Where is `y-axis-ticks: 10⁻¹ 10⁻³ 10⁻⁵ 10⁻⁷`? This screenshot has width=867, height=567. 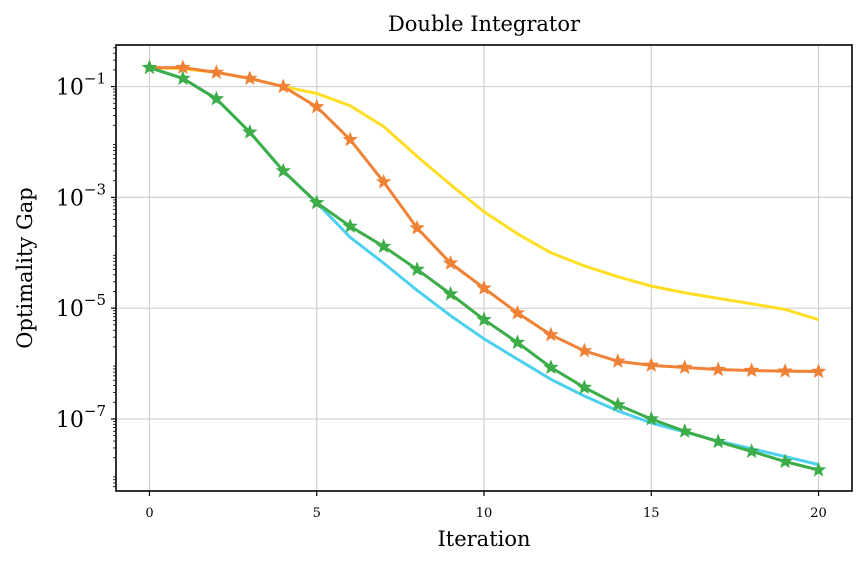 y-axis-ticks: 10⁻¹ 10⁻³ 10⁻⁵ 10⁻⁷ is located at coordinates (86, 267).